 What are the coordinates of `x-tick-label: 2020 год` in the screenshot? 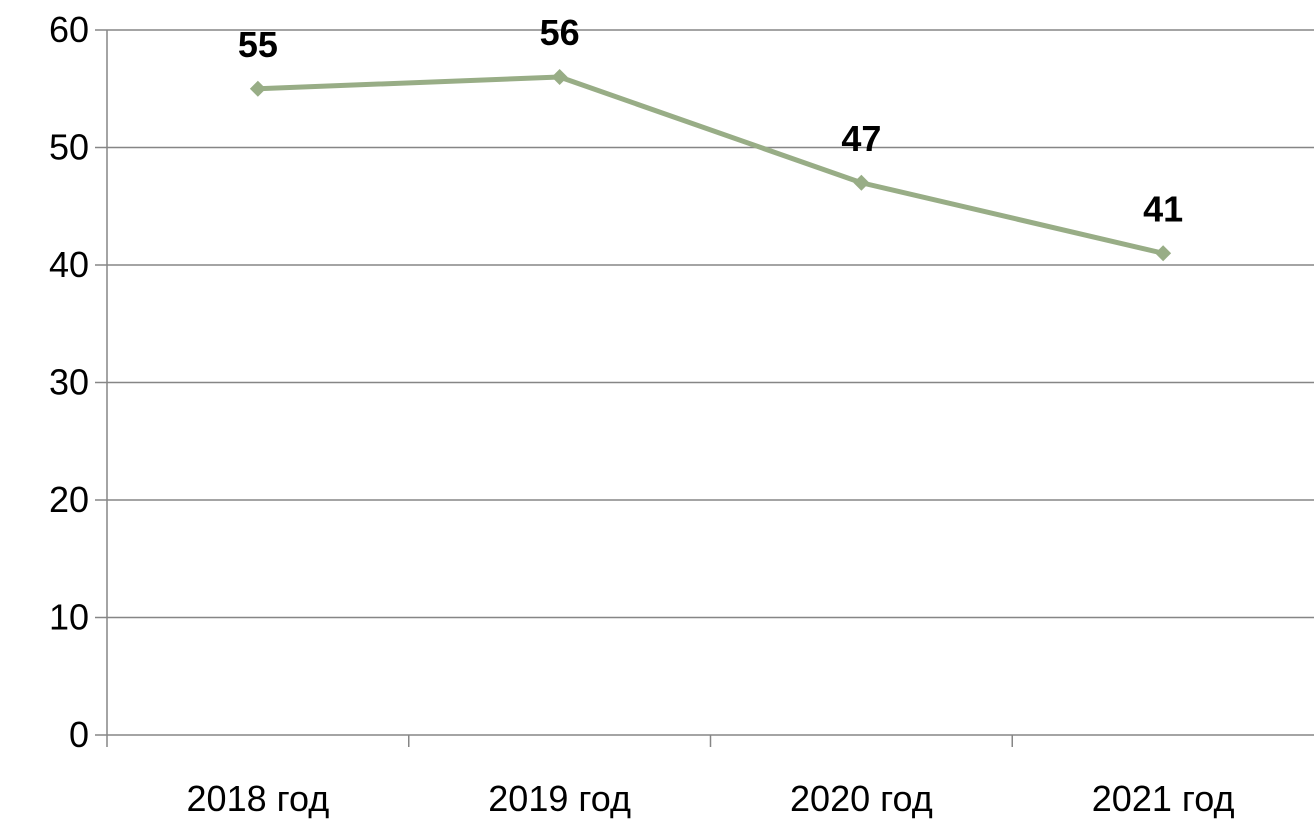 It's located at (861, 798).